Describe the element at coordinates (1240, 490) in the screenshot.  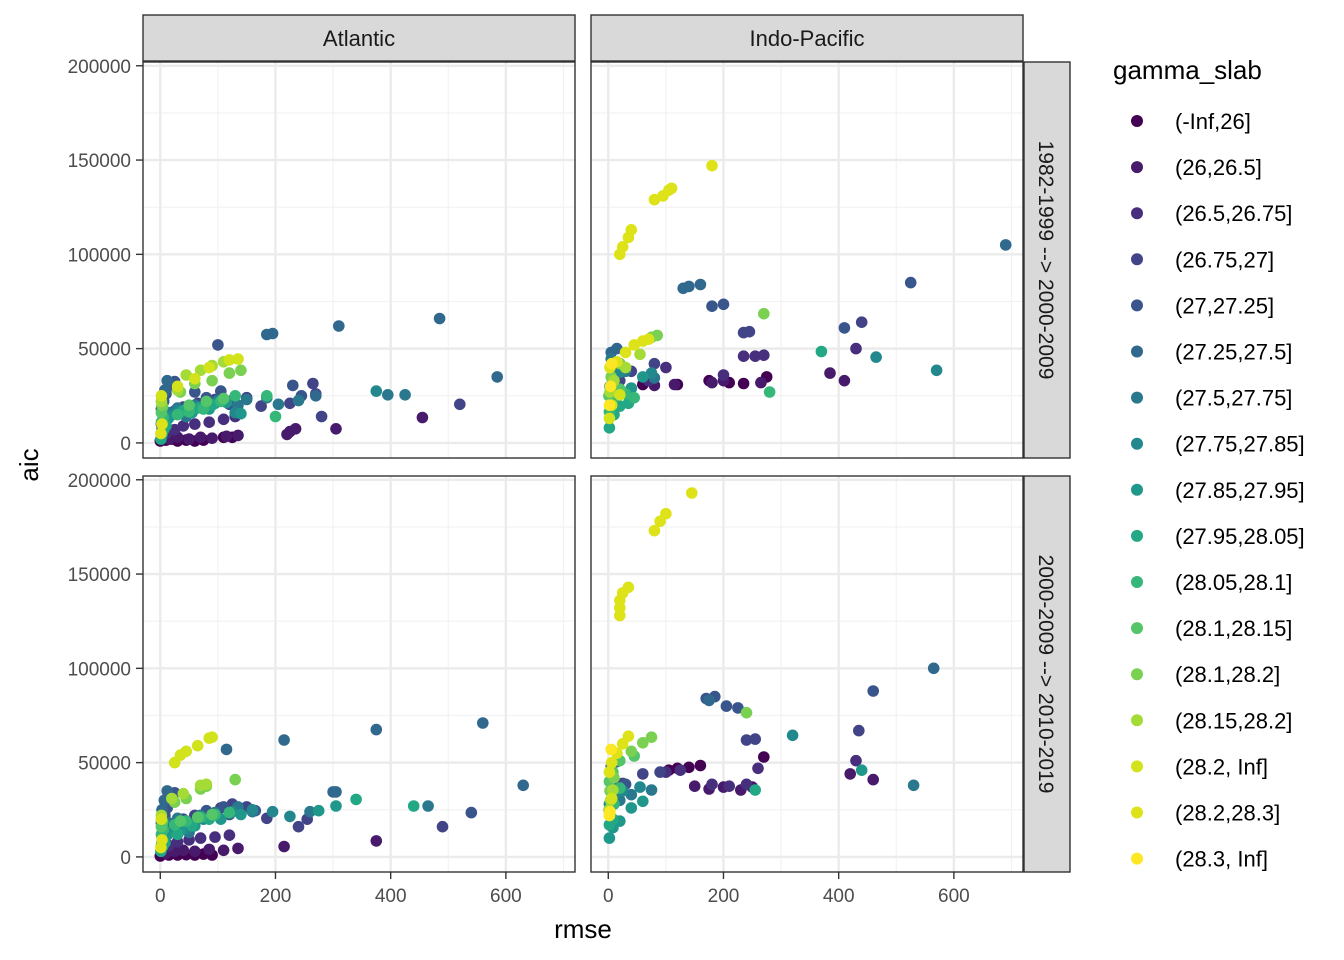
I see `legend-label: (27.85,27.95]` at that location.